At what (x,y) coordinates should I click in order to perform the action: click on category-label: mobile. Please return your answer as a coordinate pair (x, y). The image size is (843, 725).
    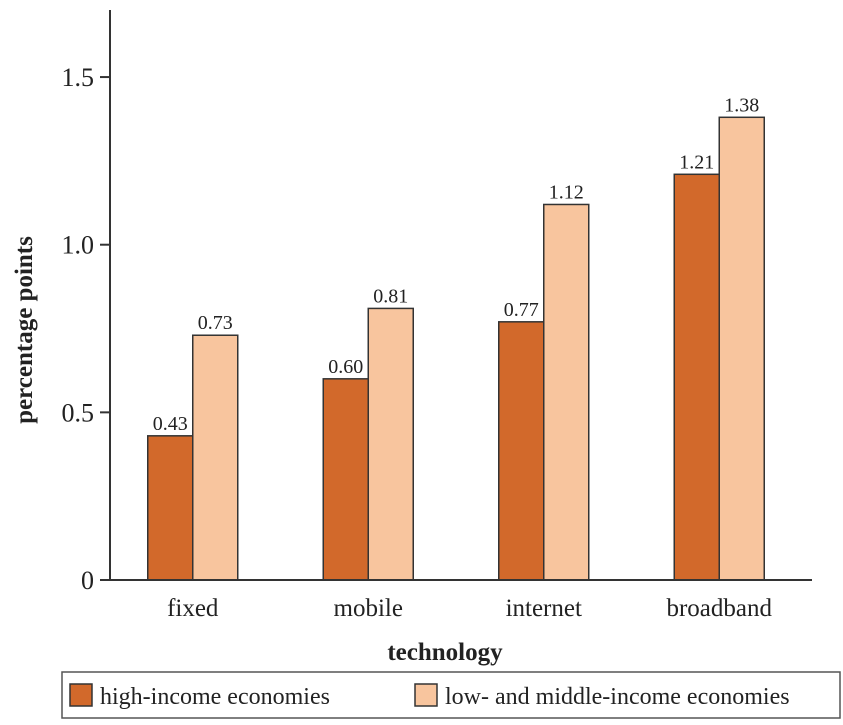
    Looking at the image, I should click on (368, 608).